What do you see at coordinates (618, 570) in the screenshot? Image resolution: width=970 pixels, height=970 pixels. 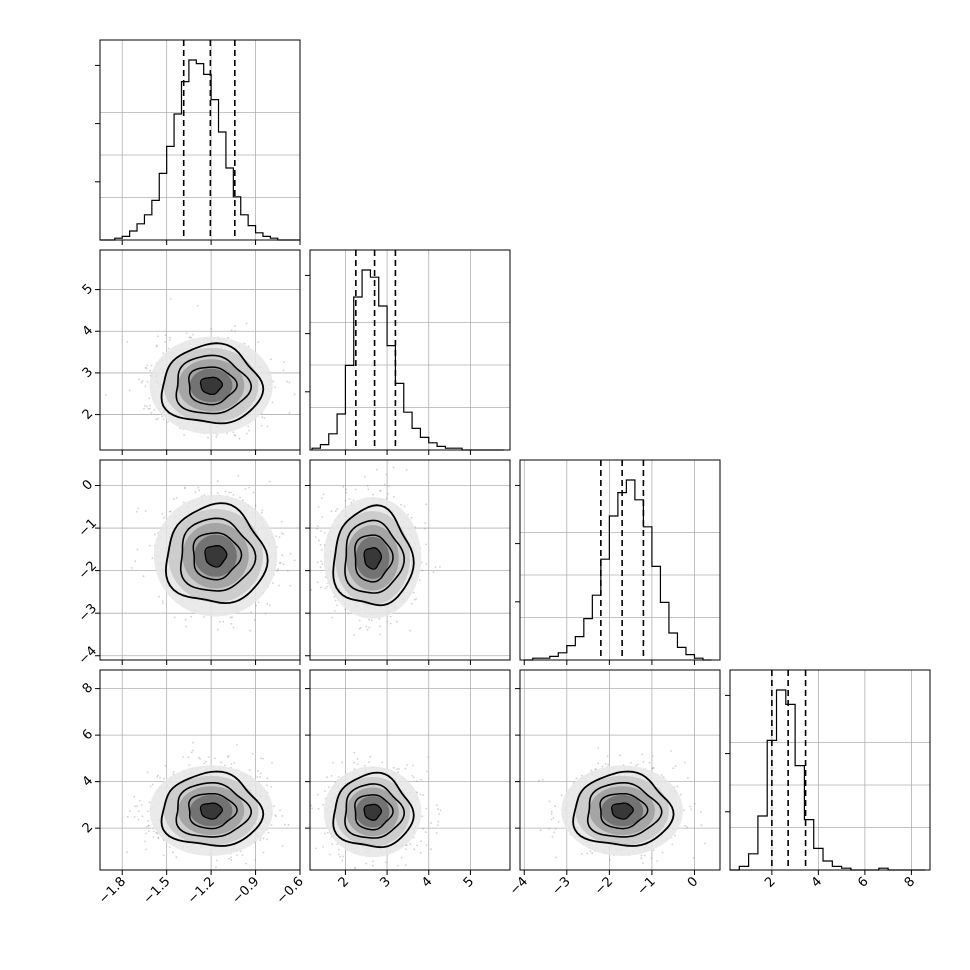 I see `histogram-steps` at bounding box center [618, 570].